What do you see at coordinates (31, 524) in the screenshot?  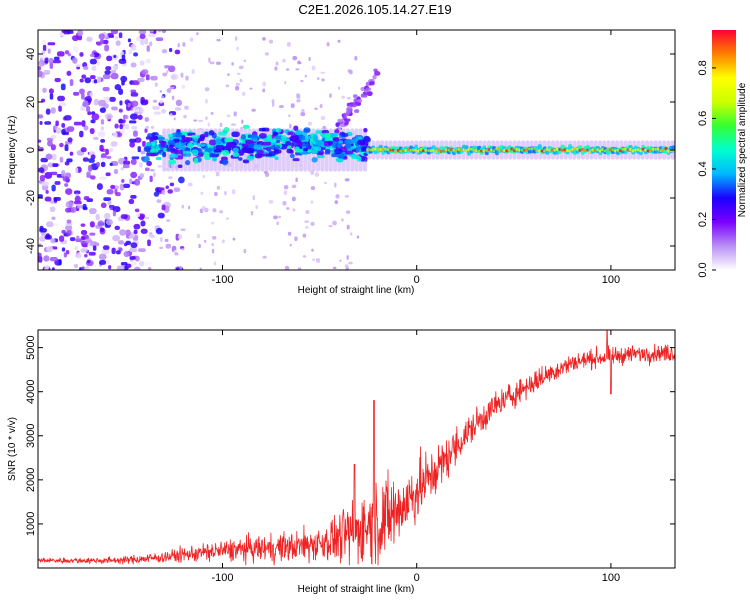 I see `snr-y-tick-label: 1000` at bounding box center [31, 524].